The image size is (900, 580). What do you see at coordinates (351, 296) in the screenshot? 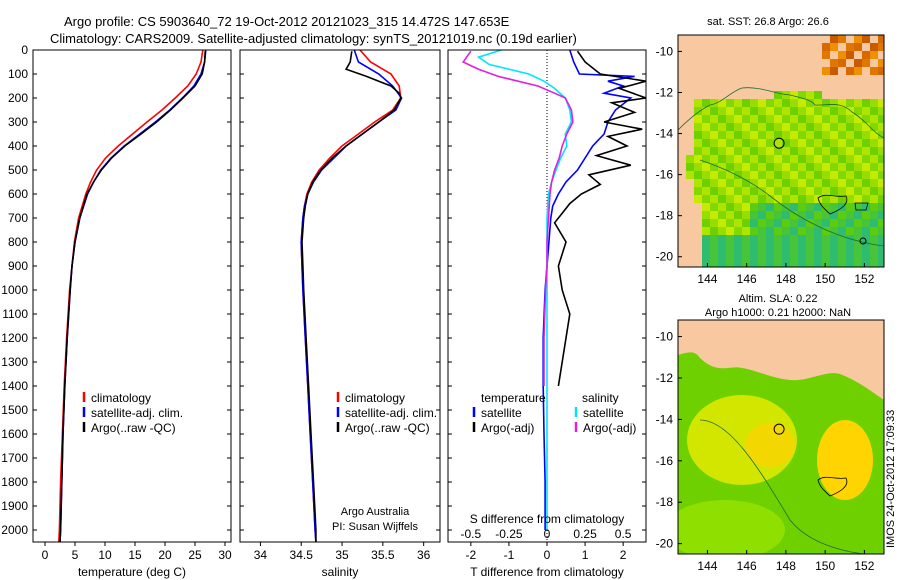
I see `salinity-series-satellite` at bounding box center [351, 296].